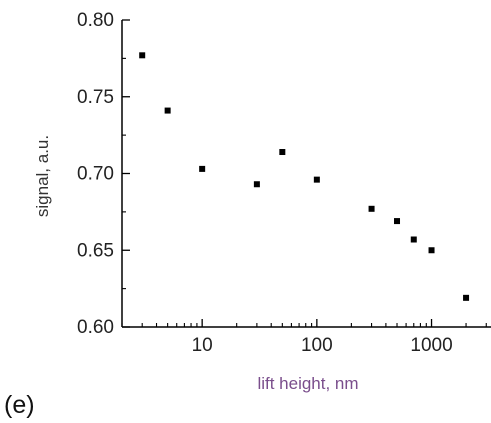 The image size is (491, 423). I want to click on x-tick-label: 10, so click(202, 345).